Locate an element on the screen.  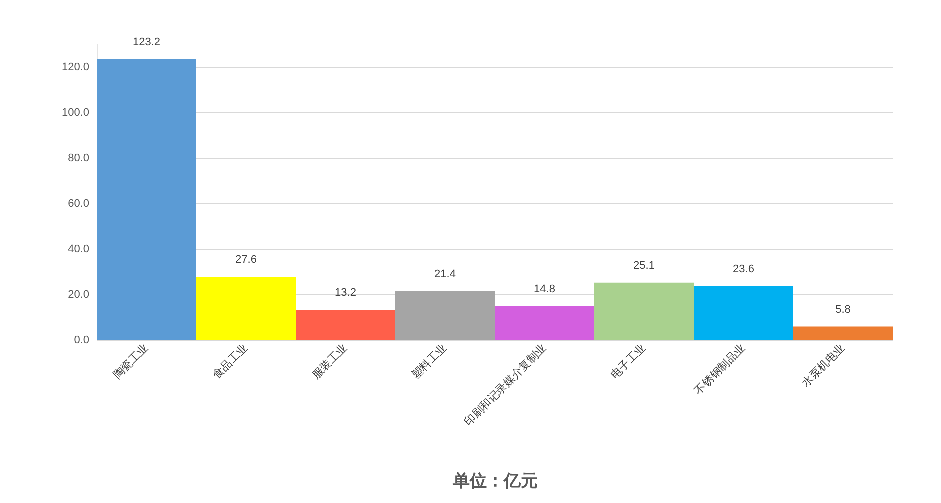
x-axis-title: 单位：亿元 is located at coordinates (495, 481).